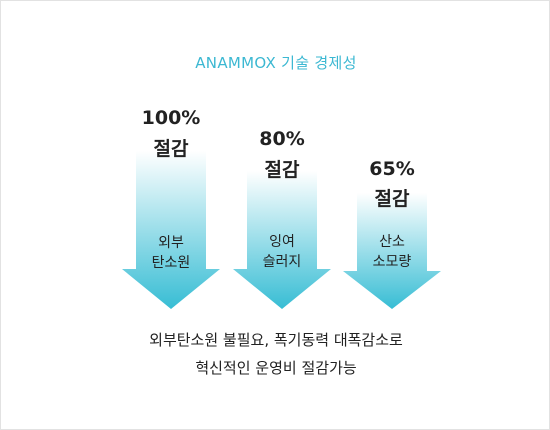  What do you see at coordinates (276, 340) in the screenshot?
I see `caption-line1: 외부탄소원 불필요, 폭기동력 대폭감소로` at bounding box center [276, 340].